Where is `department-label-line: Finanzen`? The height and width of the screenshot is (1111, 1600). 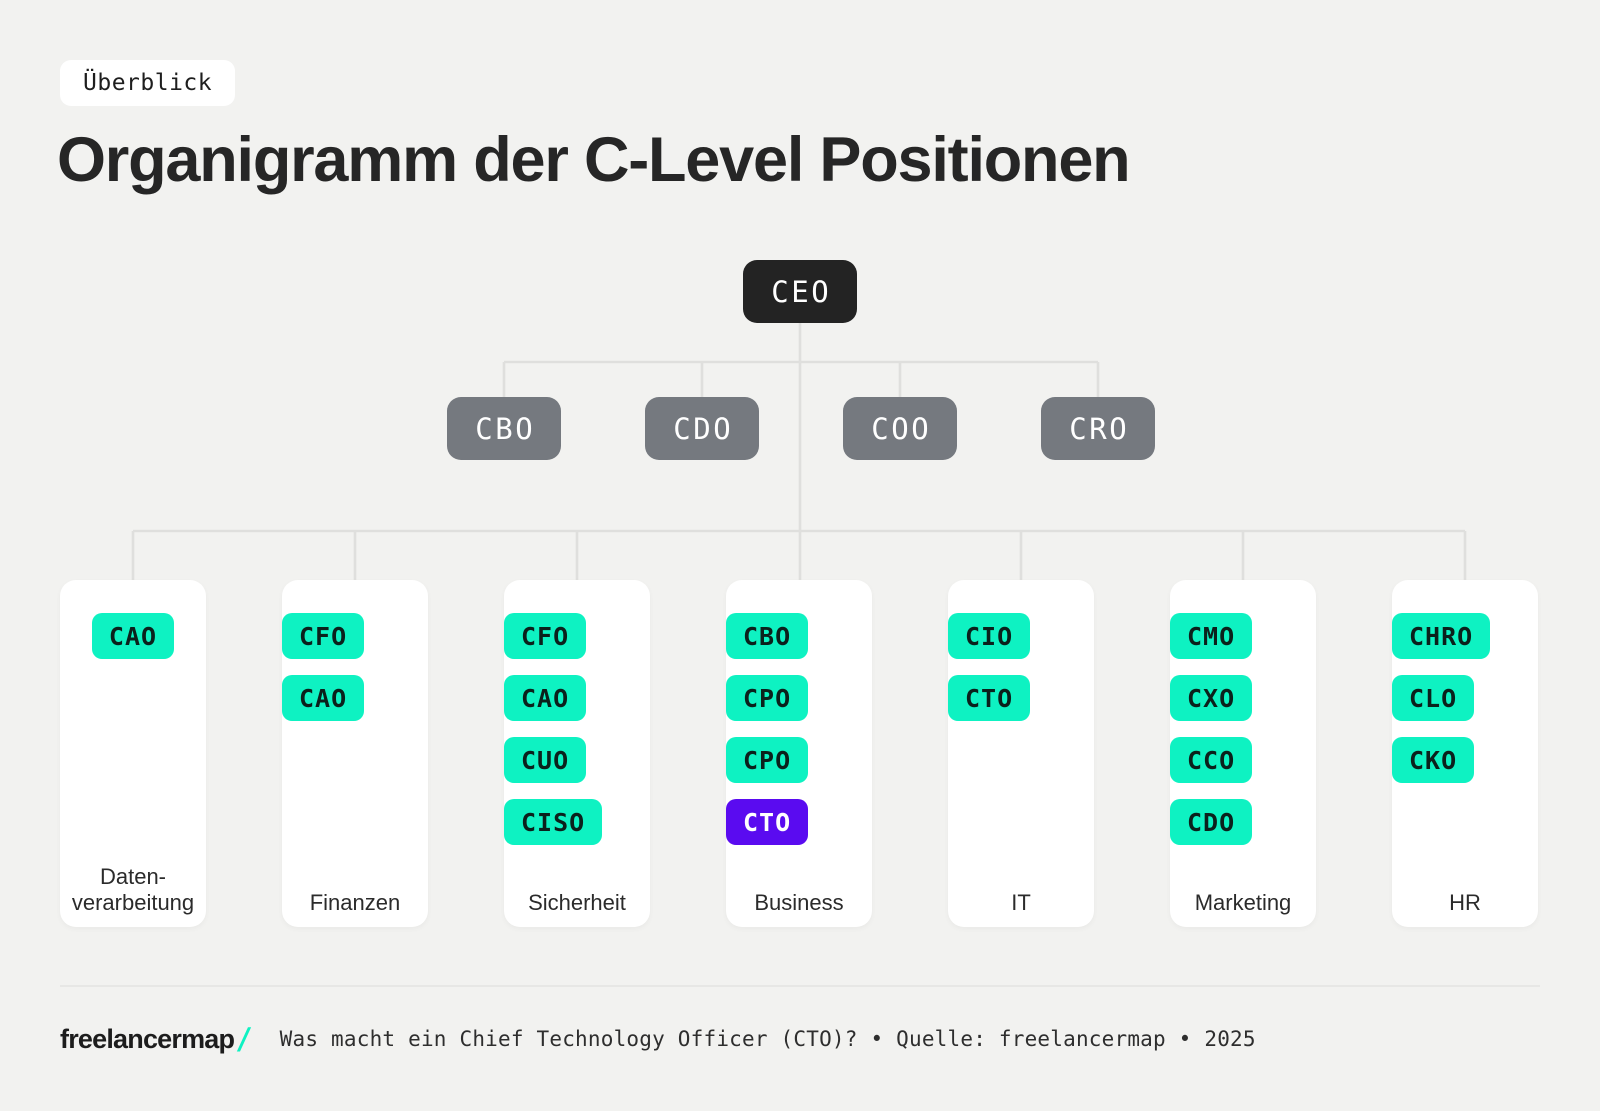
department-label-line: Finanzen is located at coordinates (355, 903).